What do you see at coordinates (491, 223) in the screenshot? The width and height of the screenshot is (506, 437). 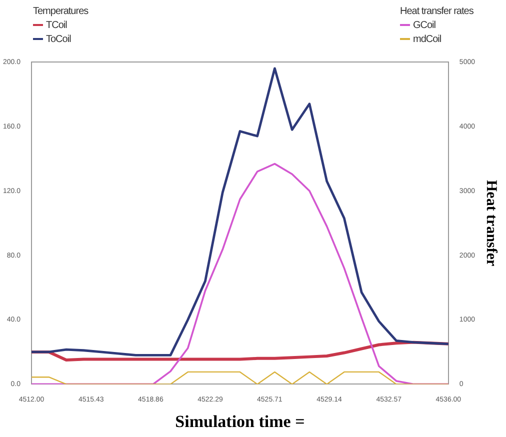 I see `y2-axis-title: Heat transfer` at bounding box center [491, 223].